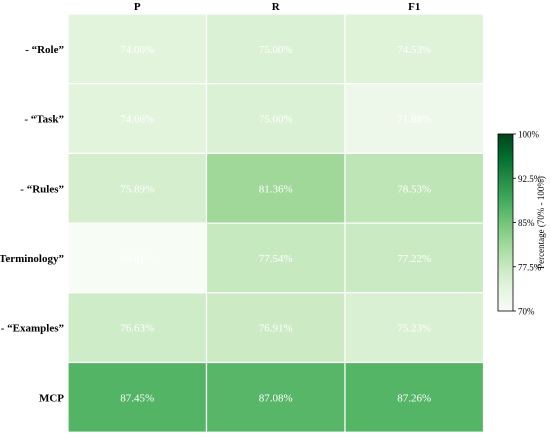 Image resolution: width=550 pixels, height=442 pixels. I want to click on cell-value-label: 75.23%, so click(414, 329).